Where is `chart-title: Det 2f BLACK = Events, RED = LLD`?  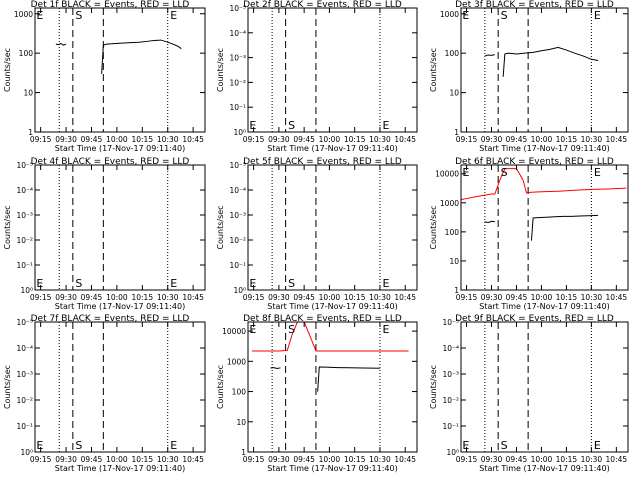 chart-title: Det 2f BLACK = Events, RED = LLD is located at coordinates (322, 5).